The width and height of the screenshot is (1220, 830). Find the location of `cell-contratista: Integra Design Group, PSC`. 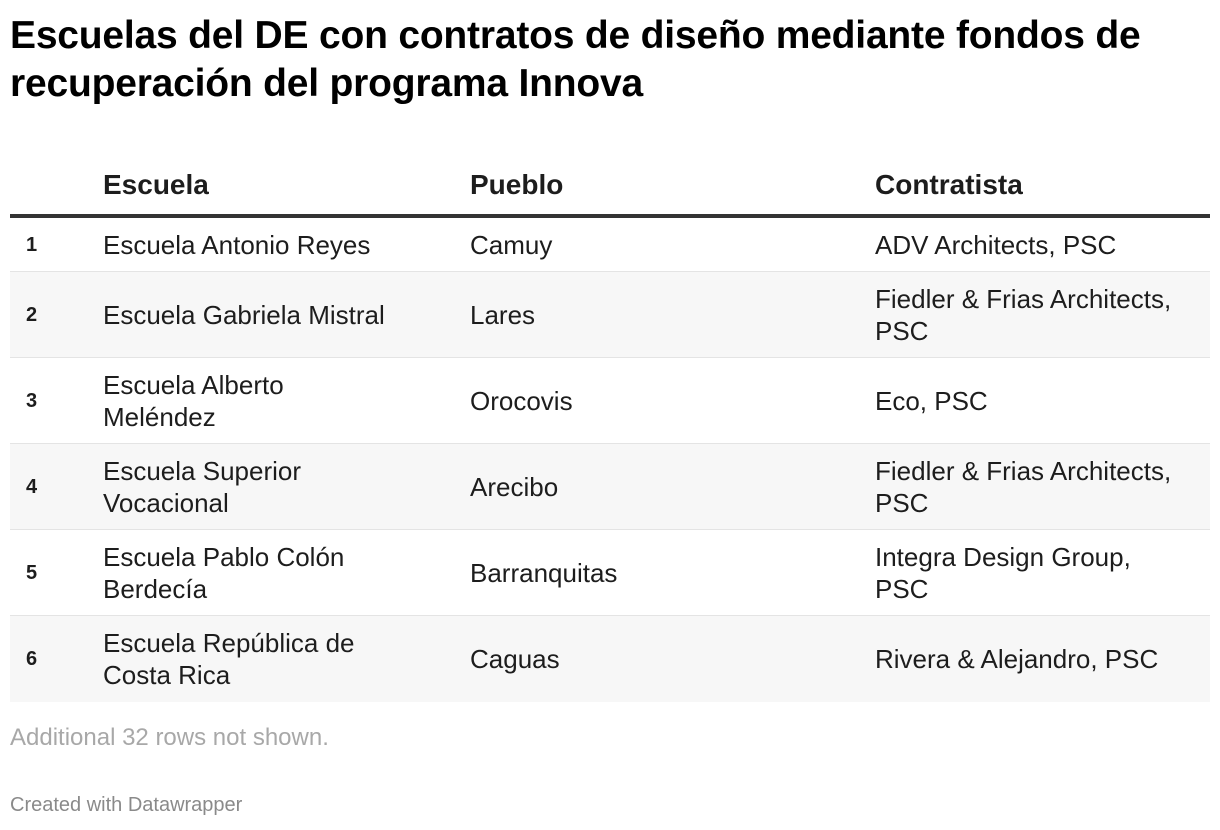

cell-contratista: Integra Design Group, PSC is located at coordinates (1003, 572).